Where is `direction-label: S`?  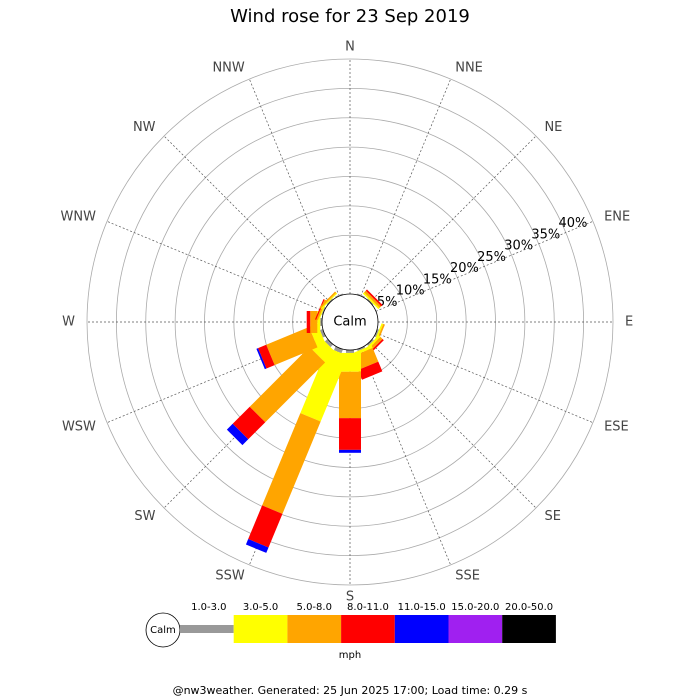 direction-label: S is located at coordinates (350, 597).